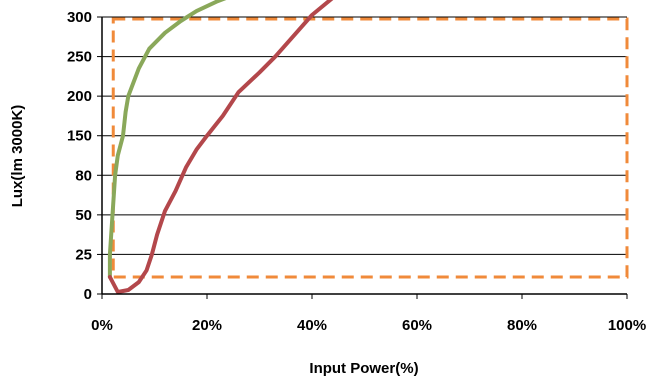 The width and height of the screenshot is (659, 380). I want to click on x-tick-label-4: 80%, so click(522, 325).